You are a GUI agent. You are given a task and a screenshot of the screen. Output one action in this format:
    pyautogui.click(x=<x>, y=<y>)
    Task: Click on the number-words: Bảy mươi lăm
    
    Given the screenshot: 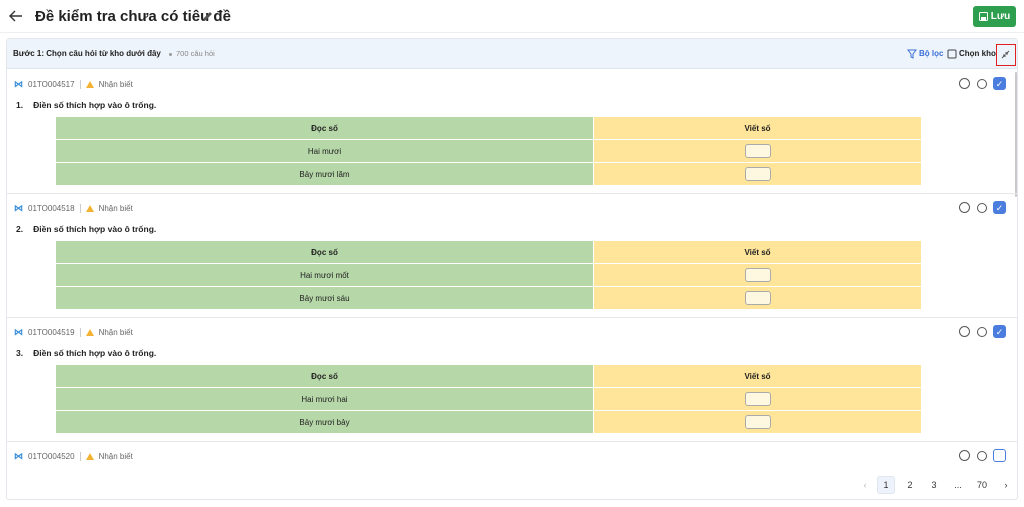 What is the action you would take?
    pyautogui.click(x=324, y=174)
    